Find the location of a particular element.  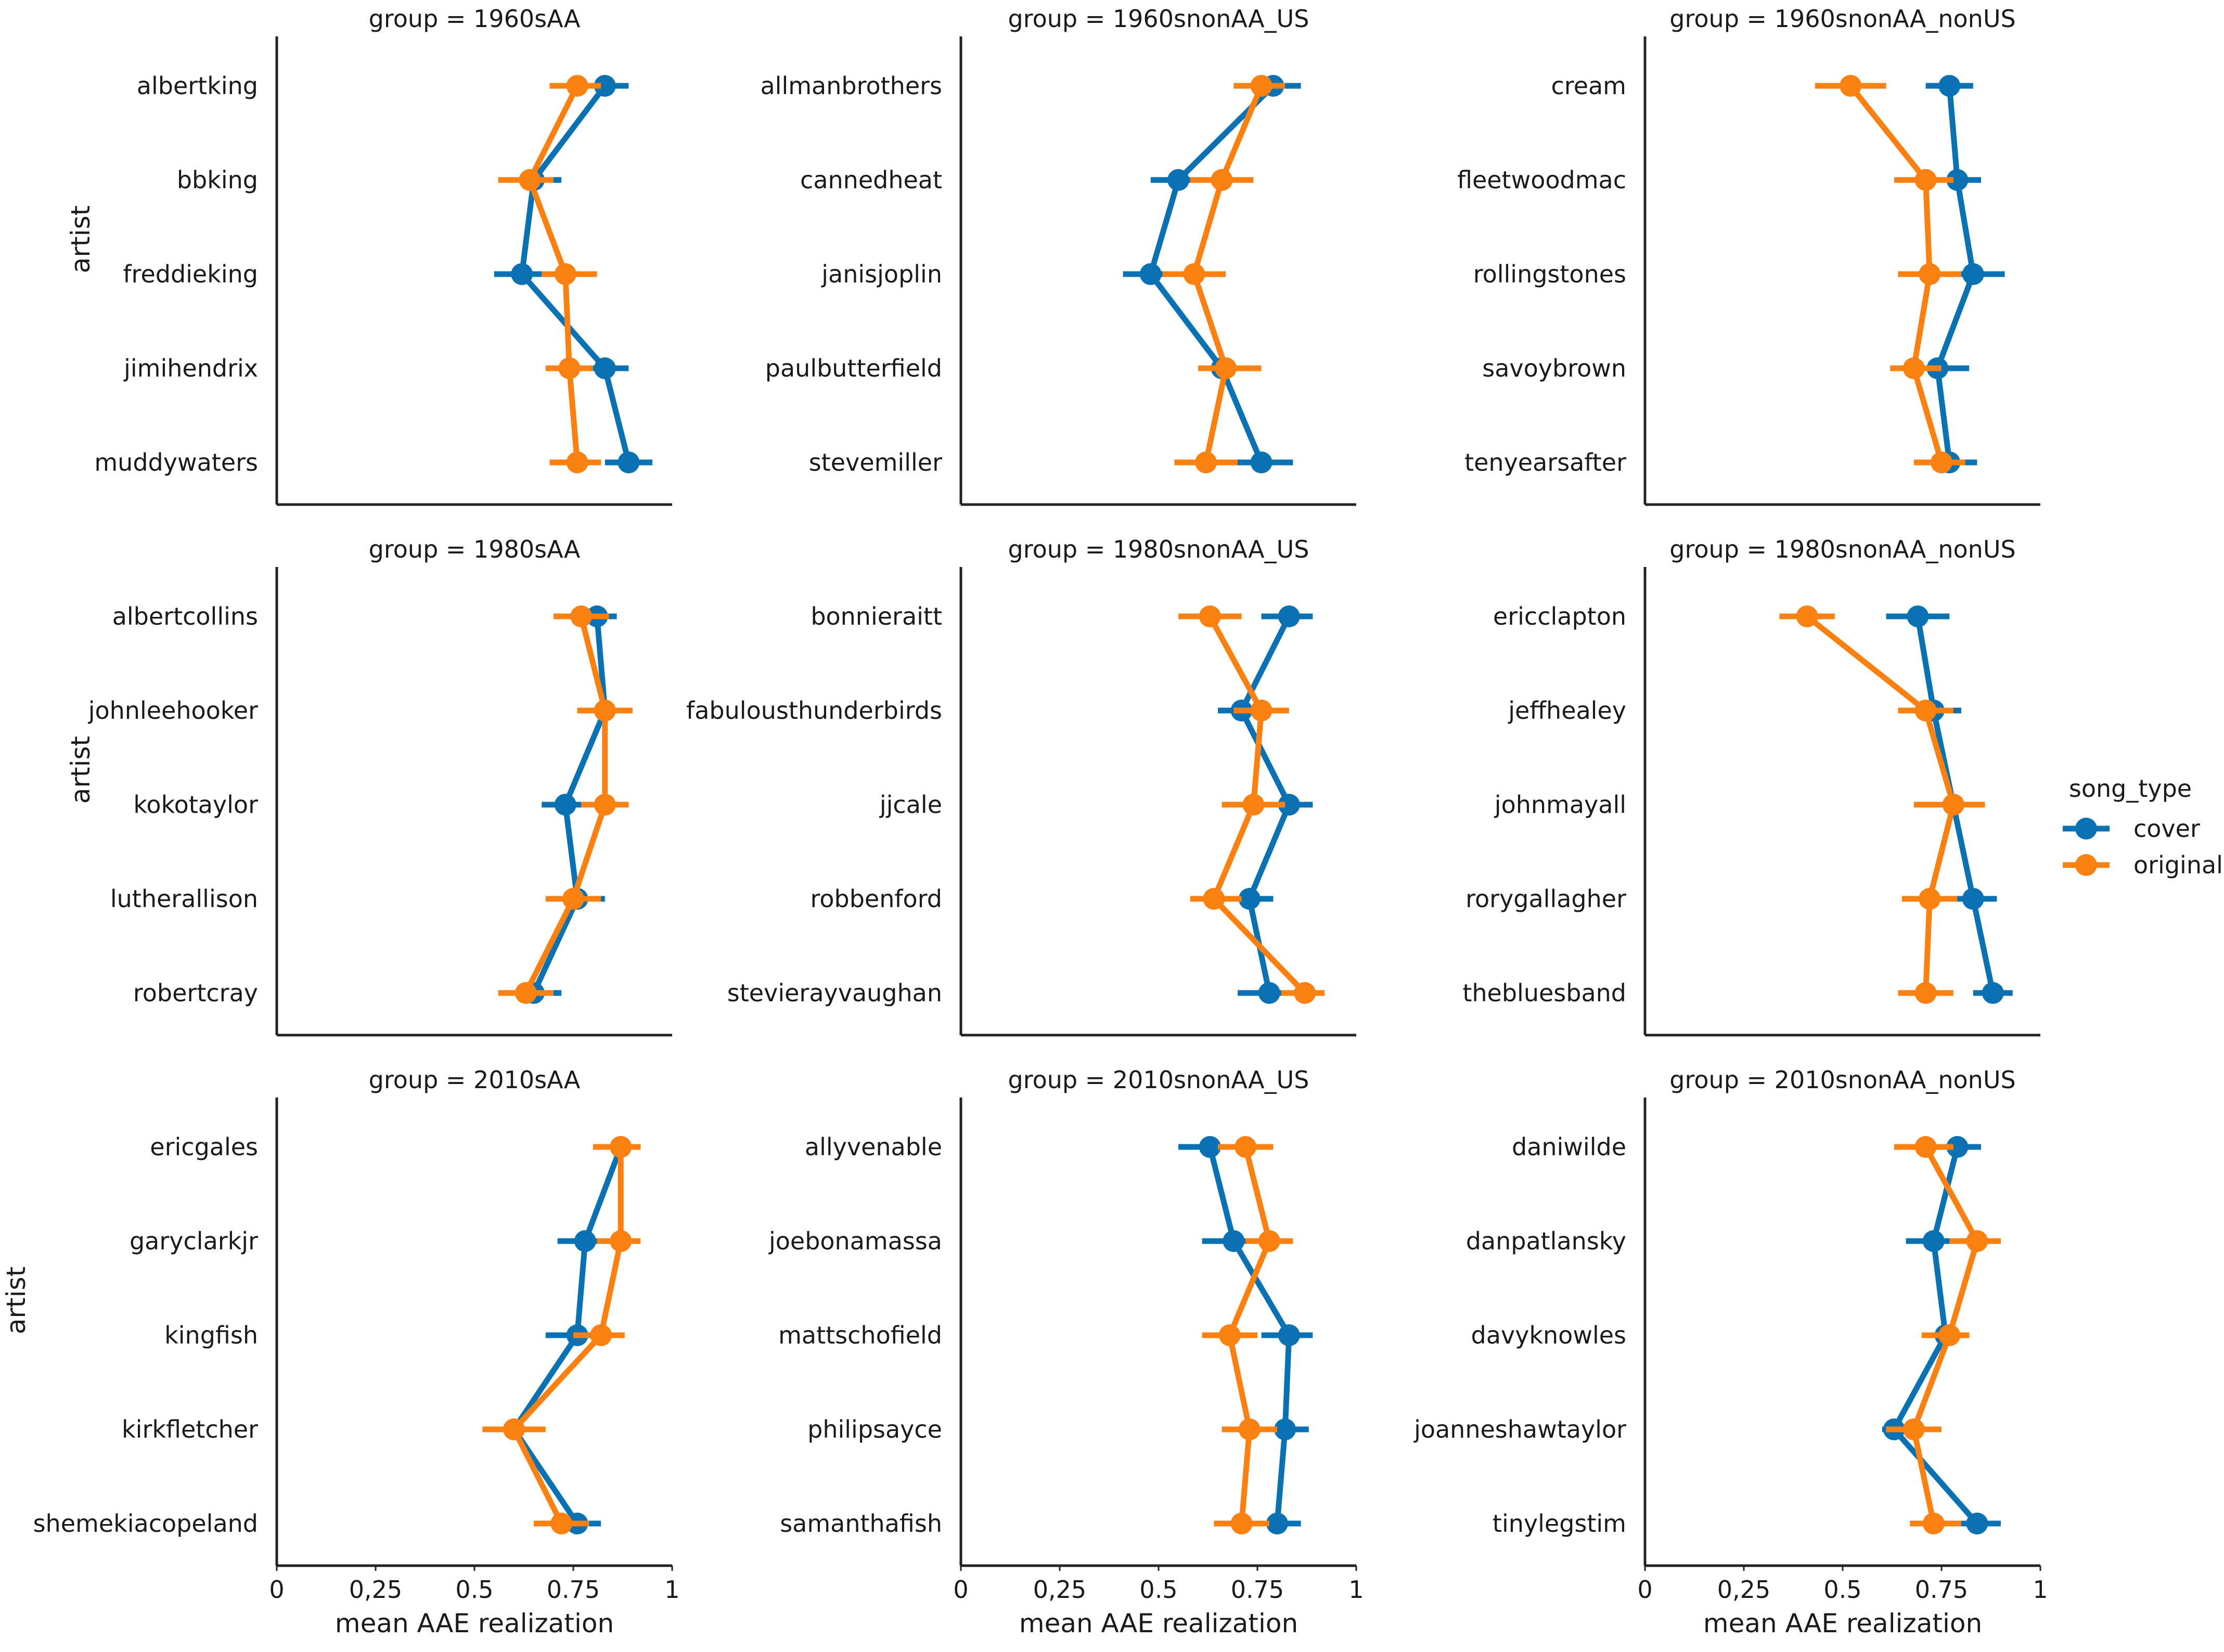

y-tick-label: jeffhealey is located at coordinates (1567, 710).